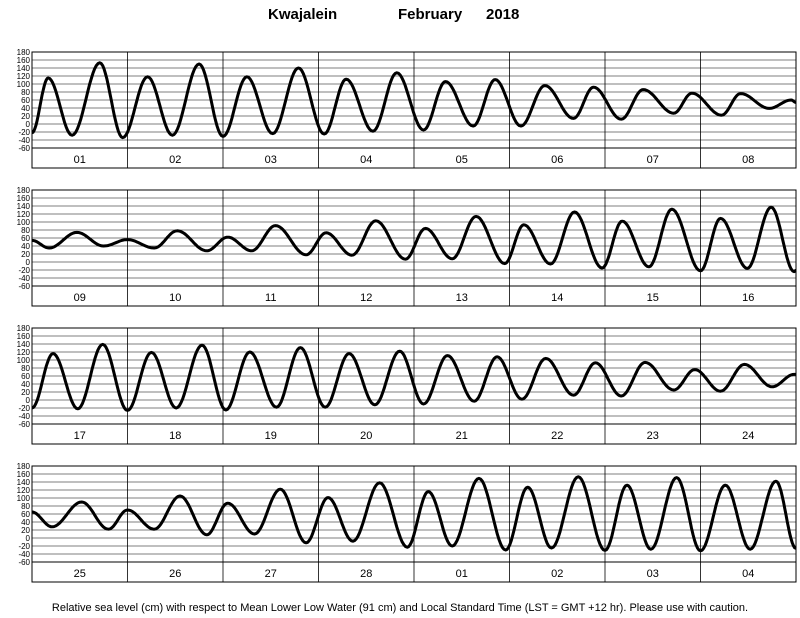  What do you see at coordinates (80, 298) in the screenshot?
I see `day-label: 09` at bounding box center [80, 298].